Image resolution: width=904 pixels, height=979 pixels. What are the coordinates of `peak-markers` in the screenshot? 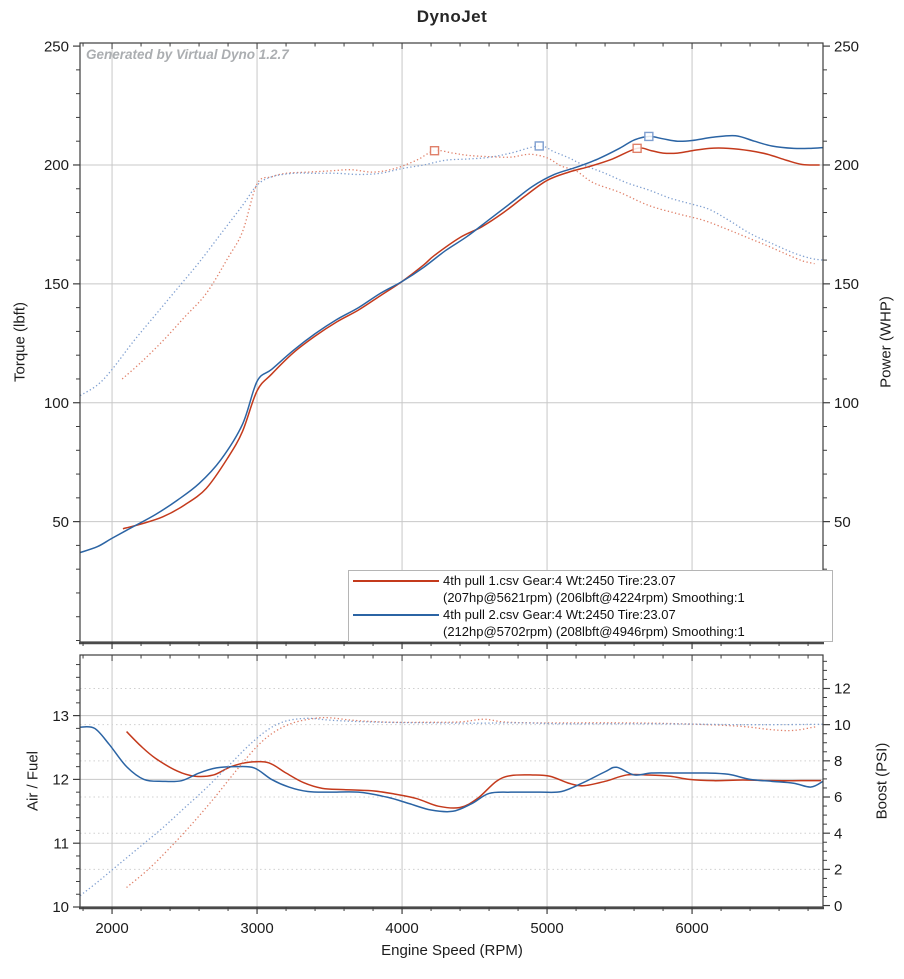 It's located at (541, 143).